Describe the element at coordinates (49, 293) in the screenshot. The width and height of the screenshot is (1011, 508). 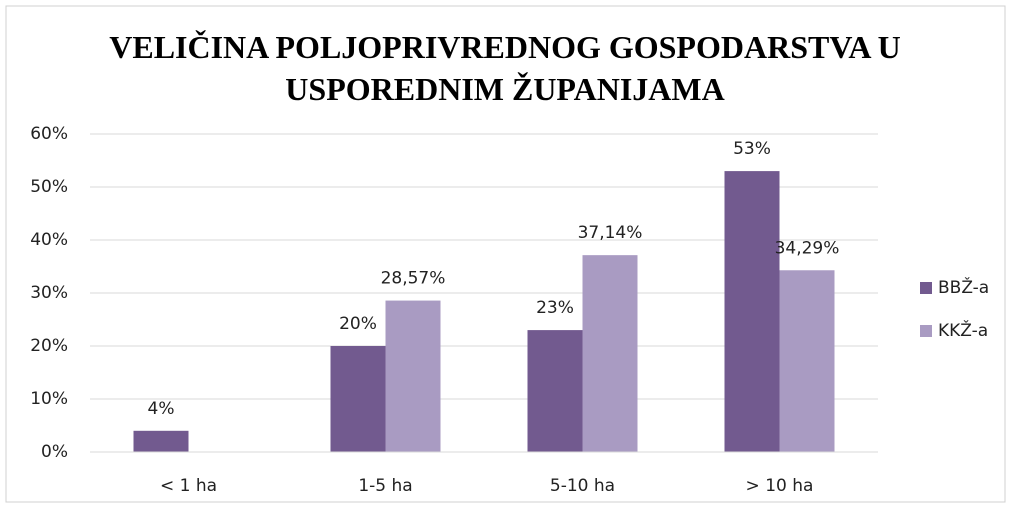
I see `y-tick-label: 30%` at that location.